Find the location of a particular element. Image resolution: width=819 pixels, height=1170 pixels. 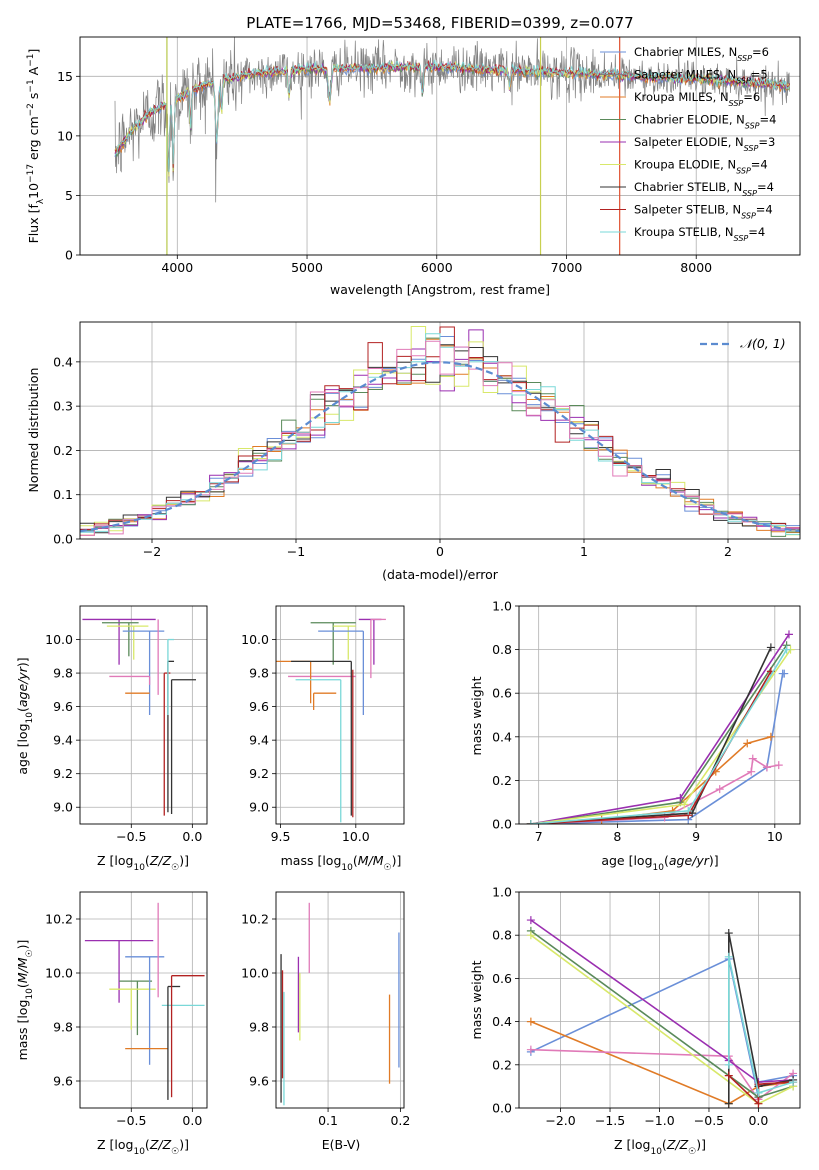

massweight-age-ylabel: mass weight is located at coordinates (476, 715).